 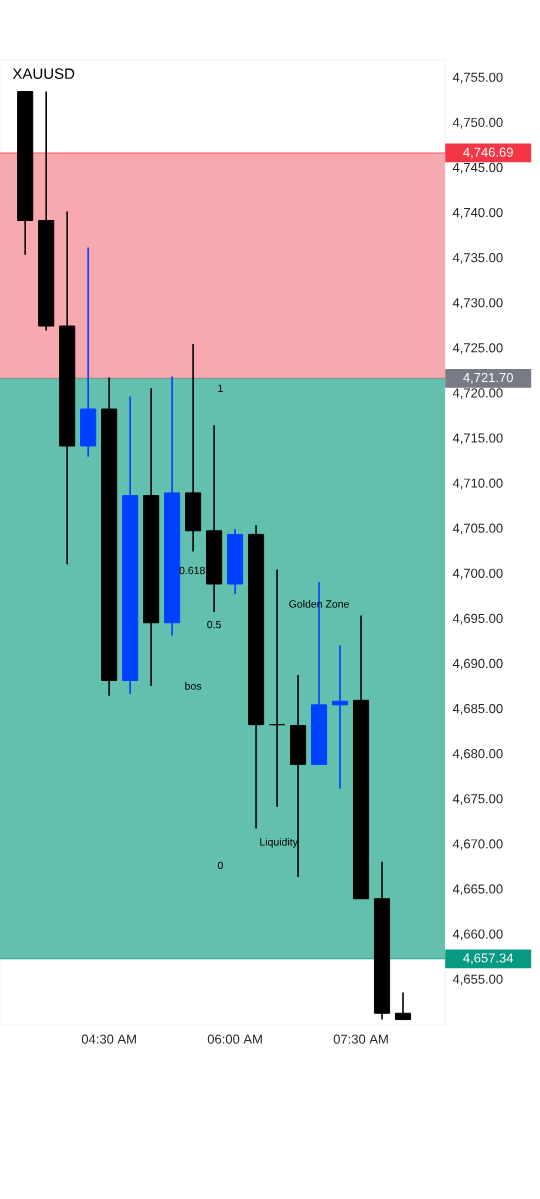 What do you see at coordinates (477, 529) in the screenshot?
I see `y-tick-label: 4,705.00` at bounding box center [477, 529].